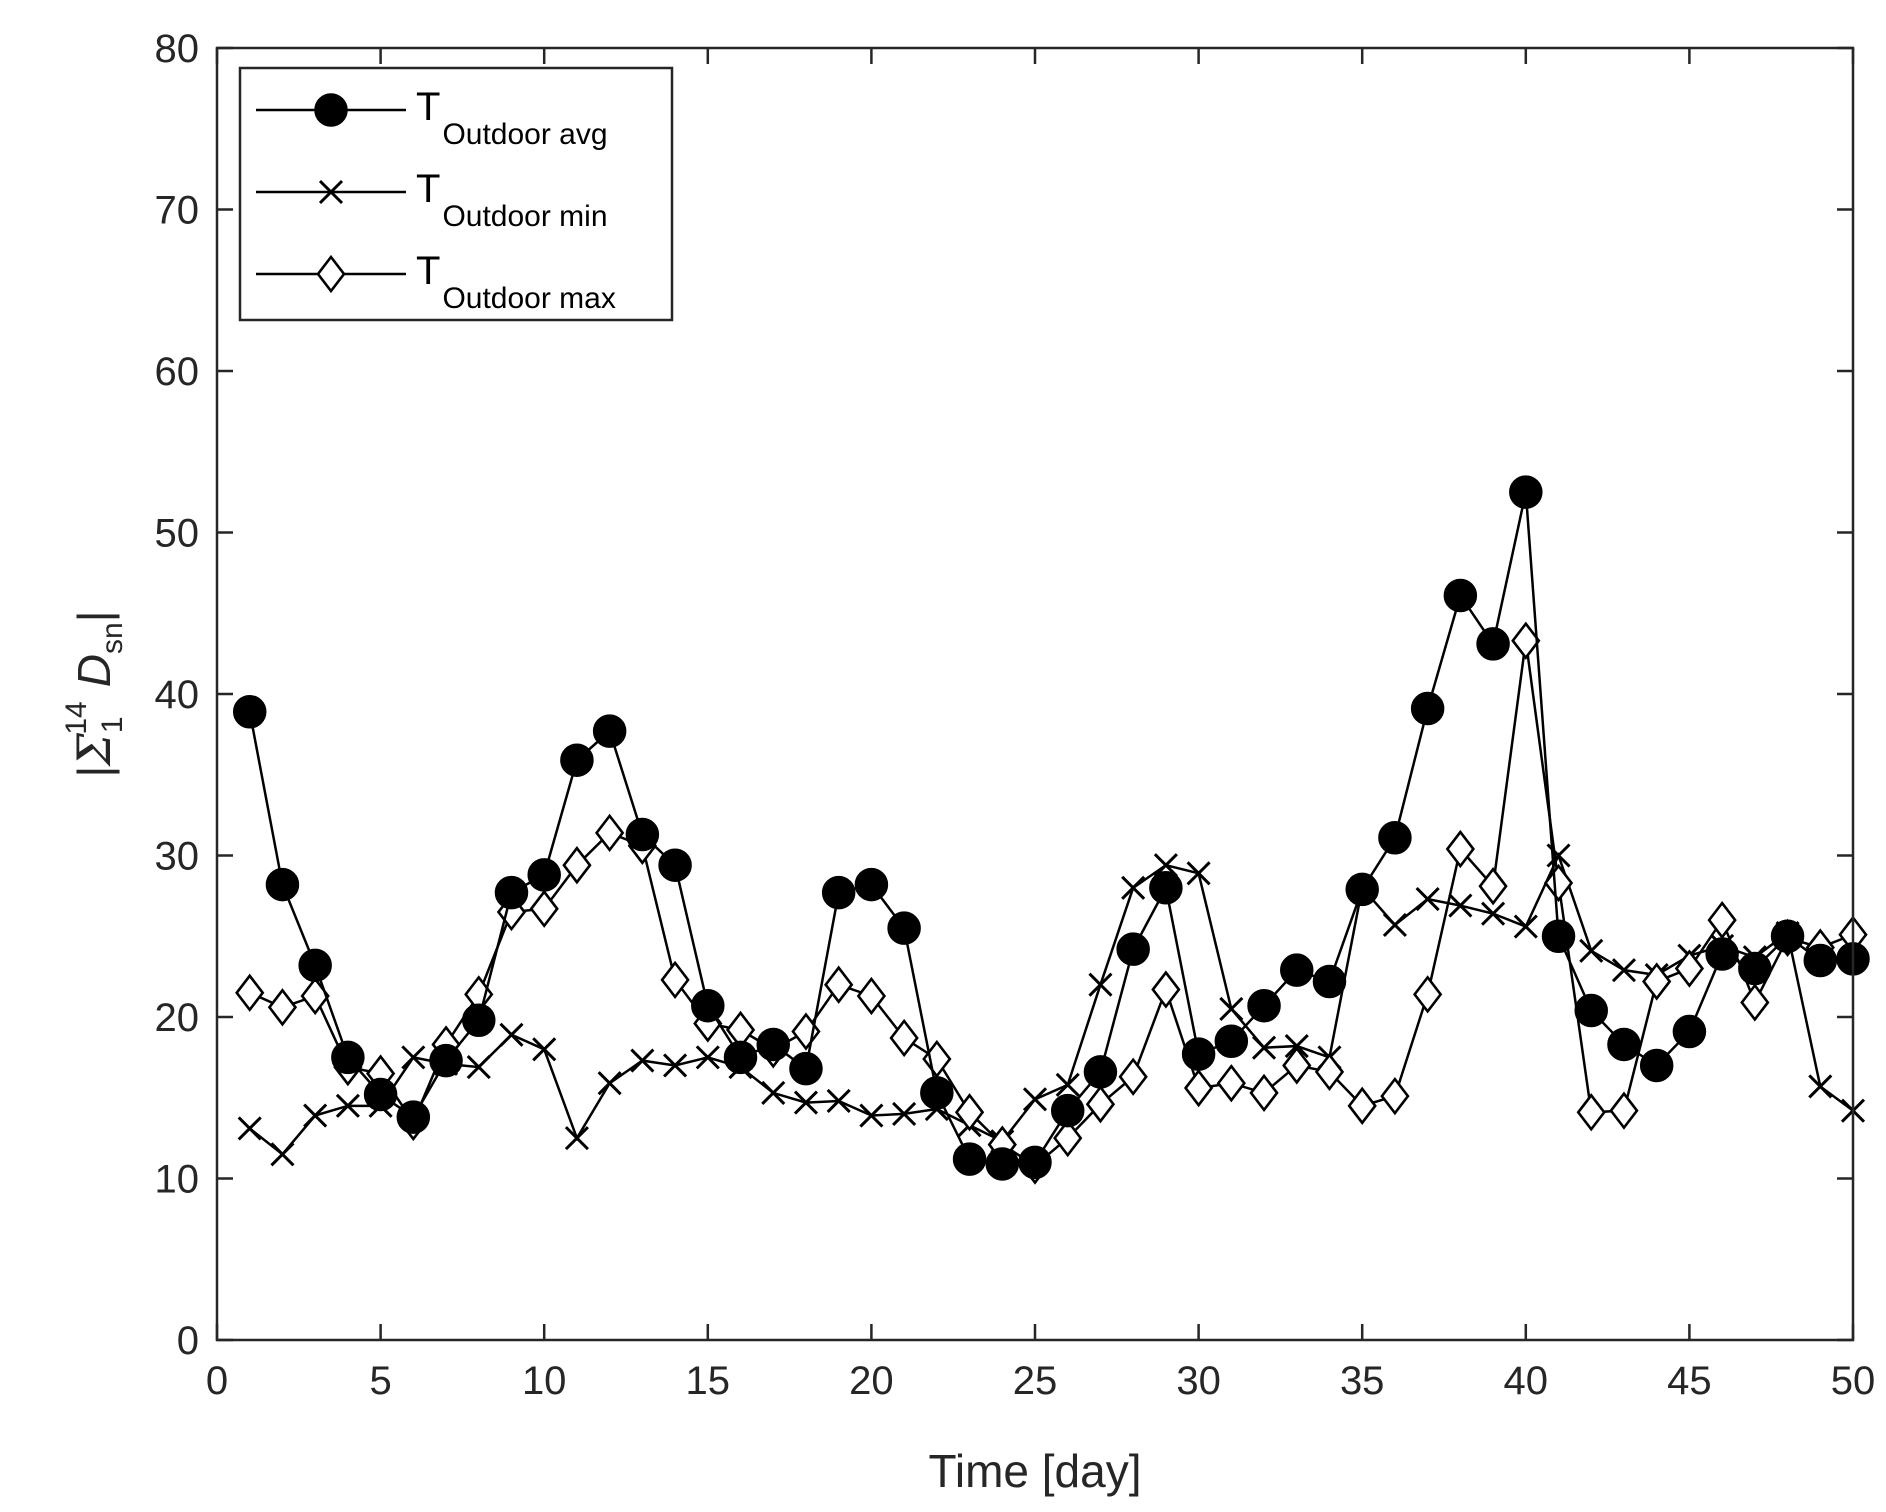 Image resolution: width=1886 pixels, height=1512 pixels. What do you see at coordinates (1035, 1381) in the screenshot?
I see `x-tick-label: 25` at bounding box center [1035, 1381].